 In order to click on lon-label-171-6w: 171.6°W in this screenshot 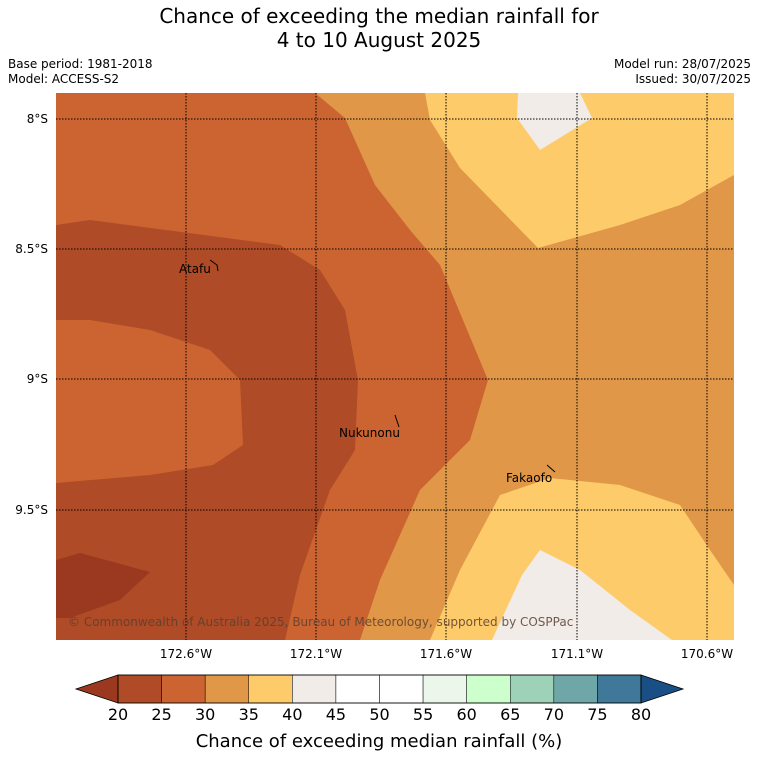, I will do `click(446, 654)`.